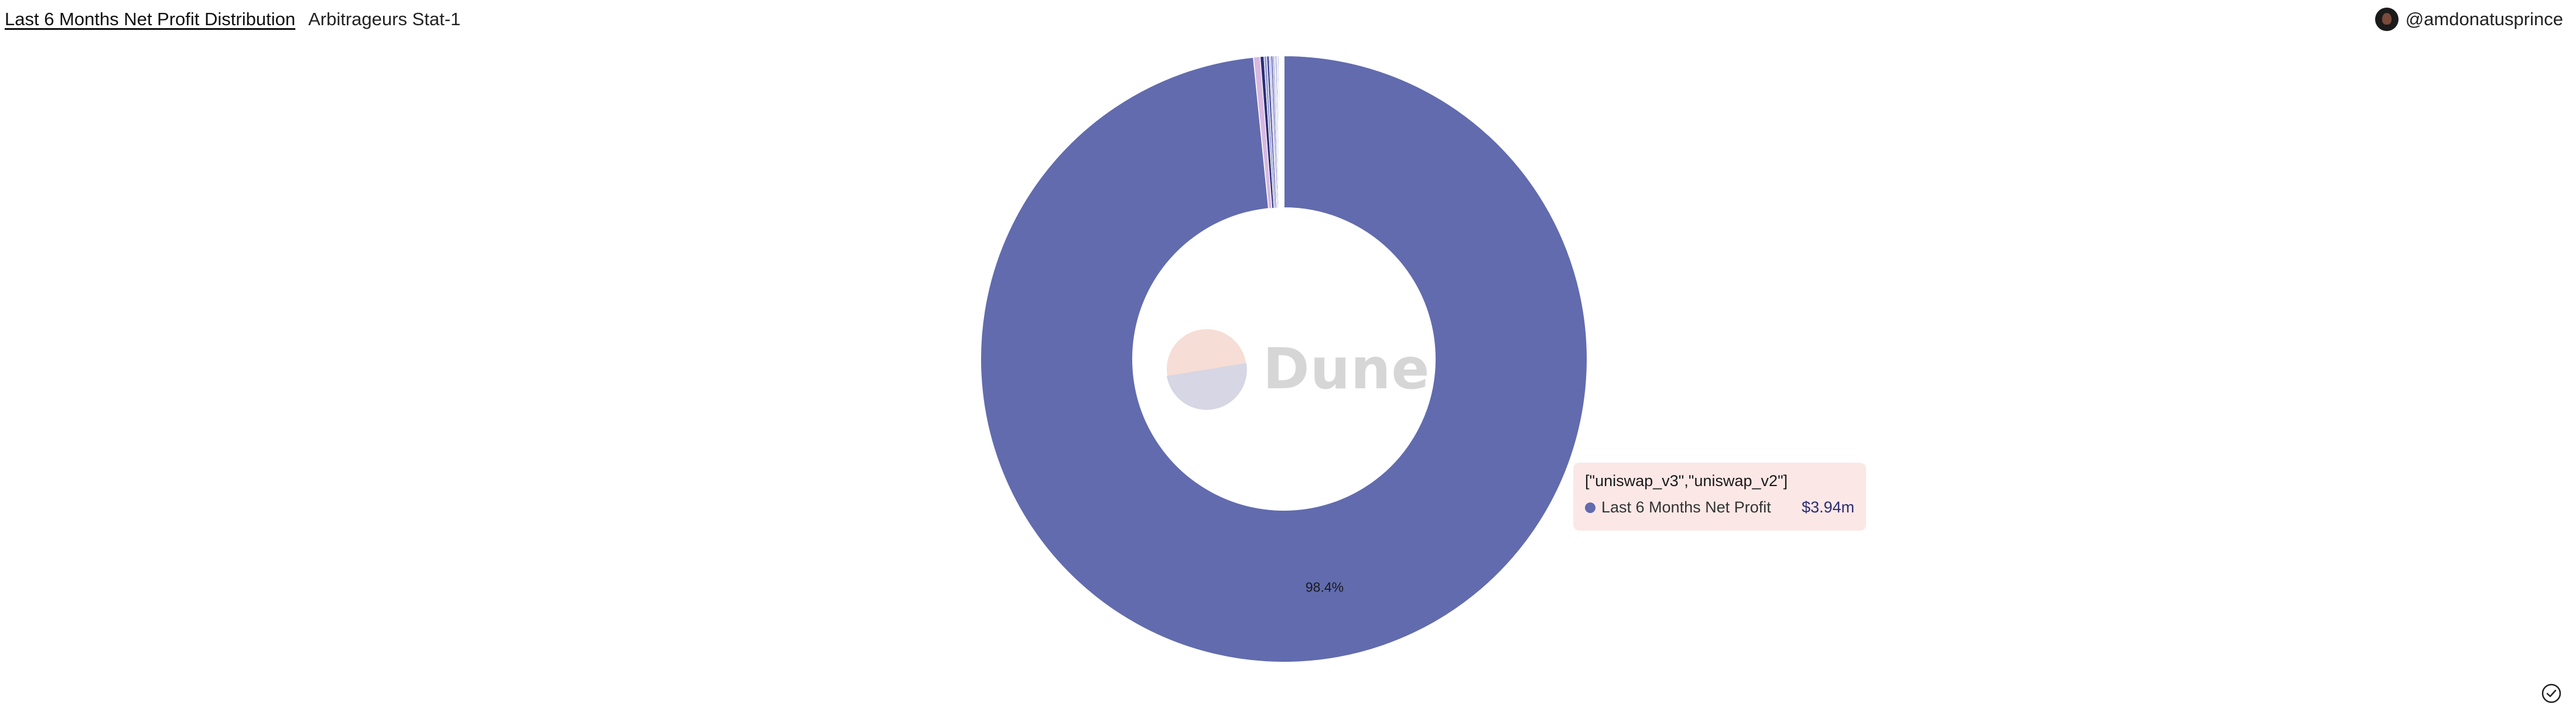  I want to click on tooltip-series-label: Last 6 Months Net Profit, so click(1686, 507).